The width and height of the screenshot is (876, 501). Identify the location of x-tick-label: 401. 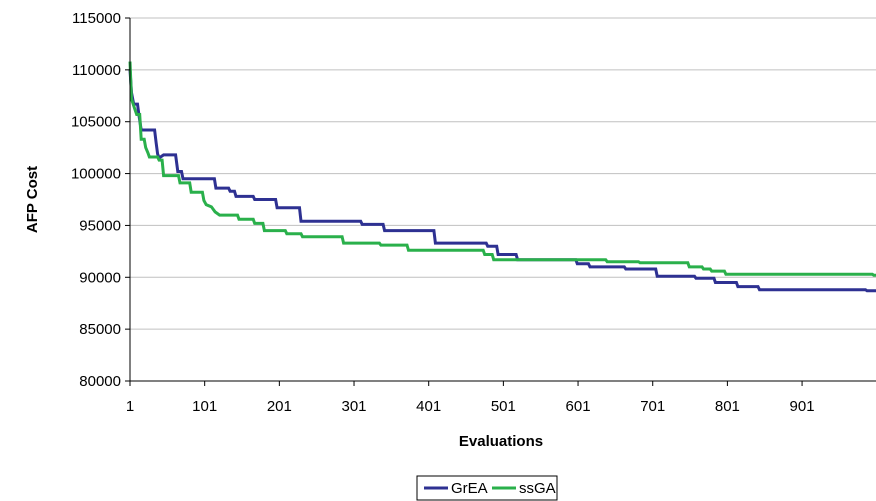
(428, 406).